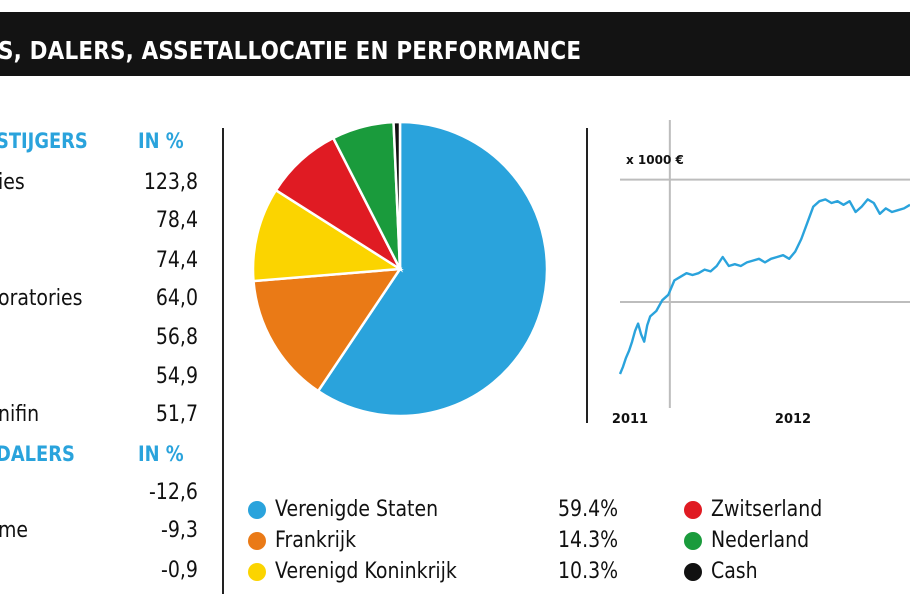 Image resolution: width=910 pixels, height=596 pixels. Describe the element at coordinates (588, 571) in the screenshot. I see `legend-percentage: 10.3%` at that location.